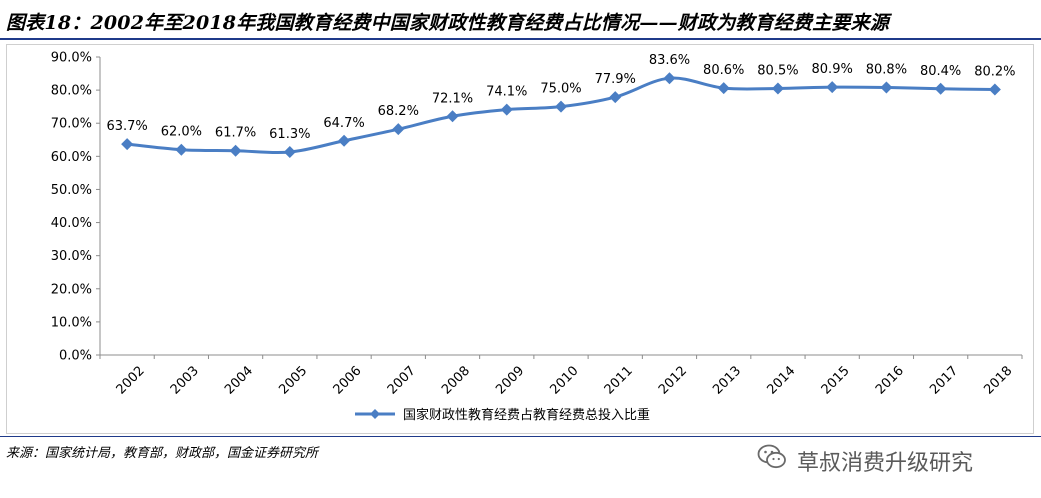 This screenshot has height=498, width=1041. Describe the element at coordinates (452, 98) in the screenshot. I see `data-label: 72.1%` at that location.